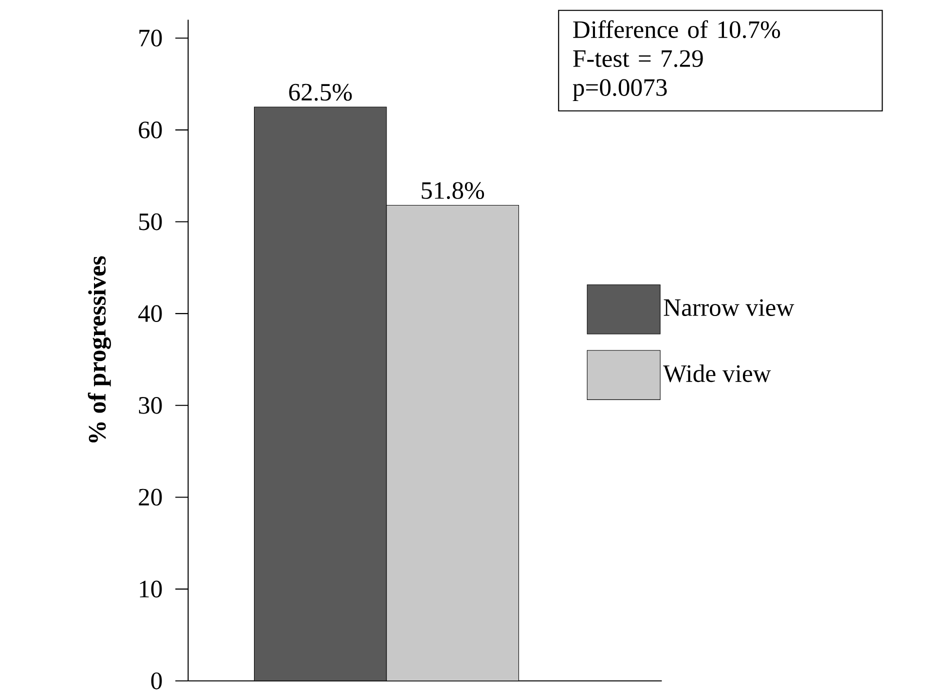 The width and height of the screenshot is (946, 694). I want to click on y-tick-label: 30, so click(150, 405).